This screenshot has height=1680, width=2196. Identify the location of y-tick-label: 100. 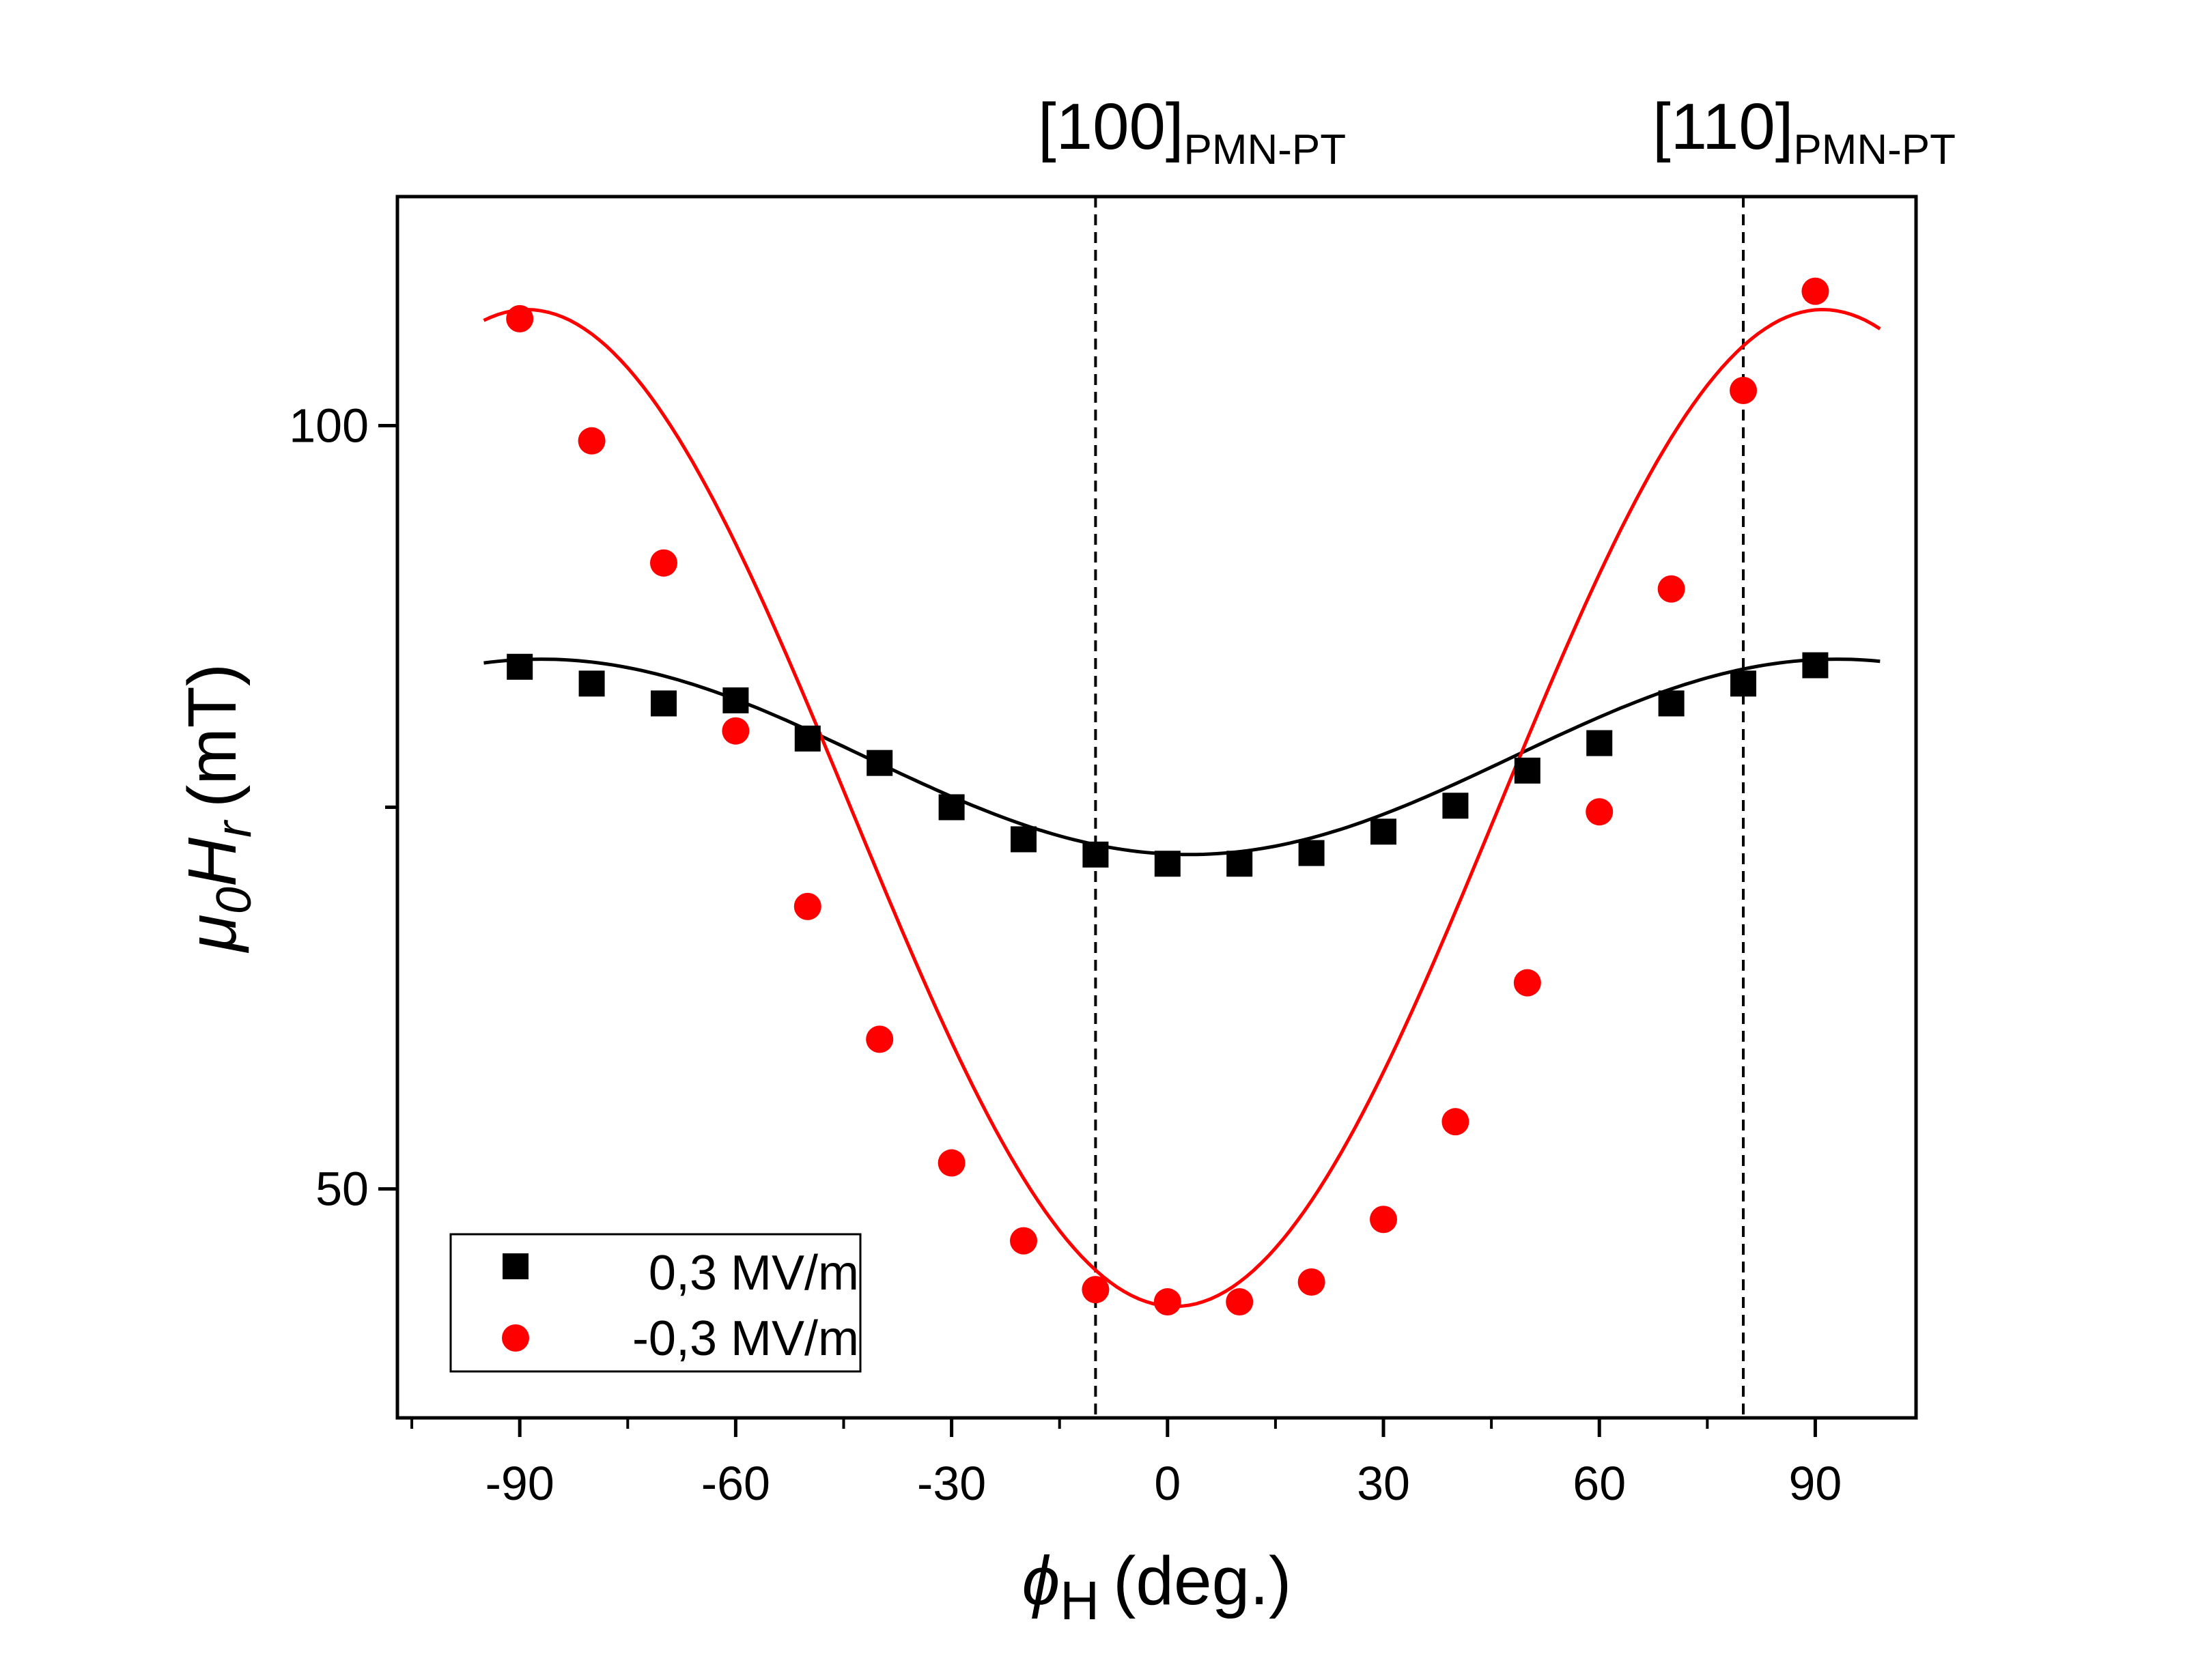
(329, 425).